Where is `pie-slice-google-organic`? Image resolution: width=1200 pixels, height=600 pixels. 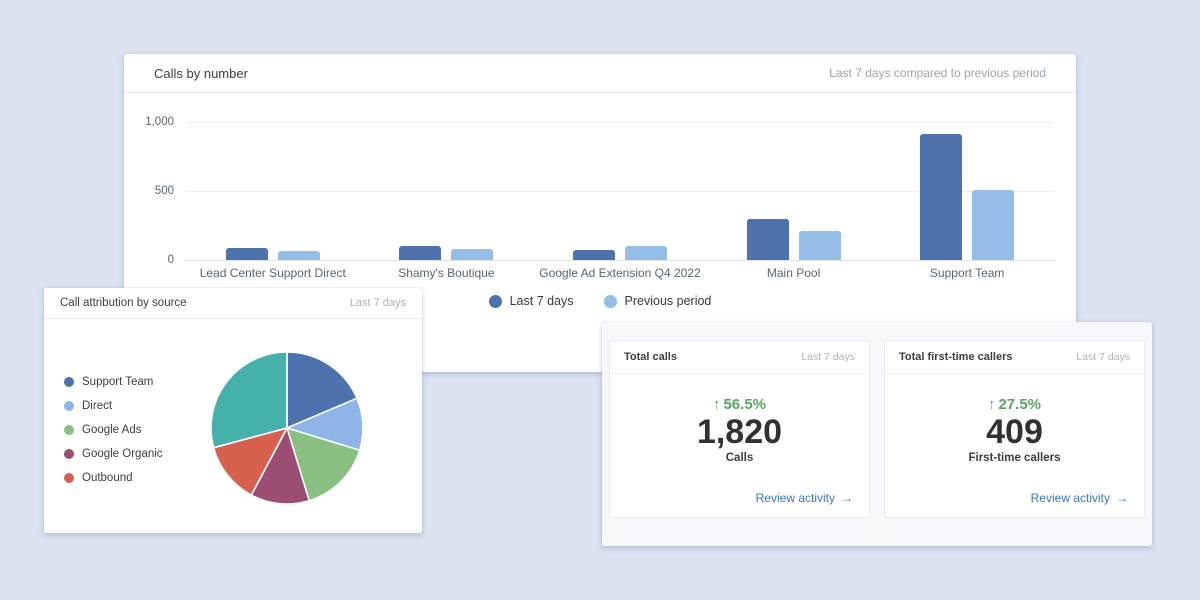
pie-slice-google-organic is located at coordinates (280, 466).